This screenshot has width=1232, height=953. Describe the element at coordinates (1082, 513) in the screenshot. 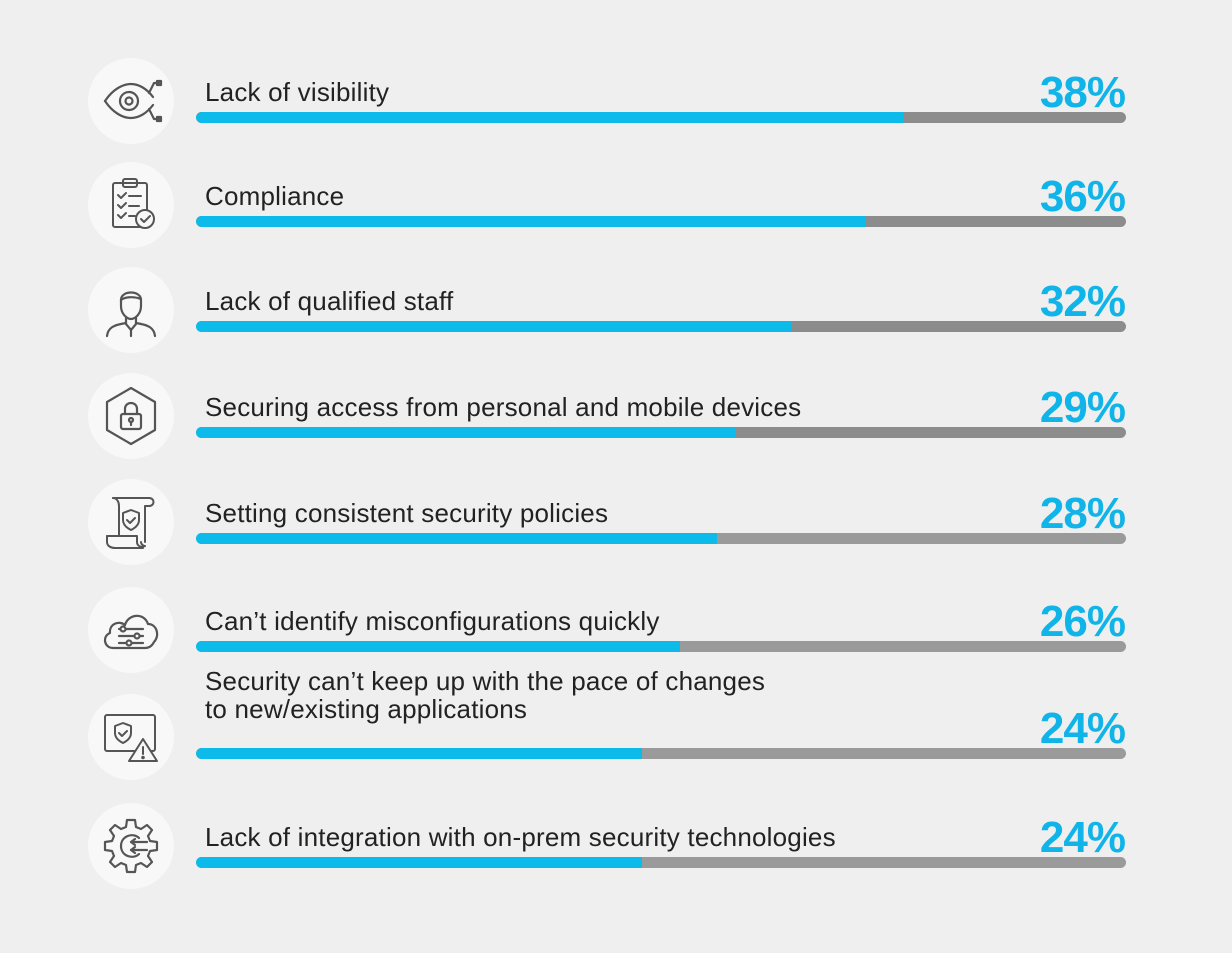

I see `data-label: 28%` at that location.